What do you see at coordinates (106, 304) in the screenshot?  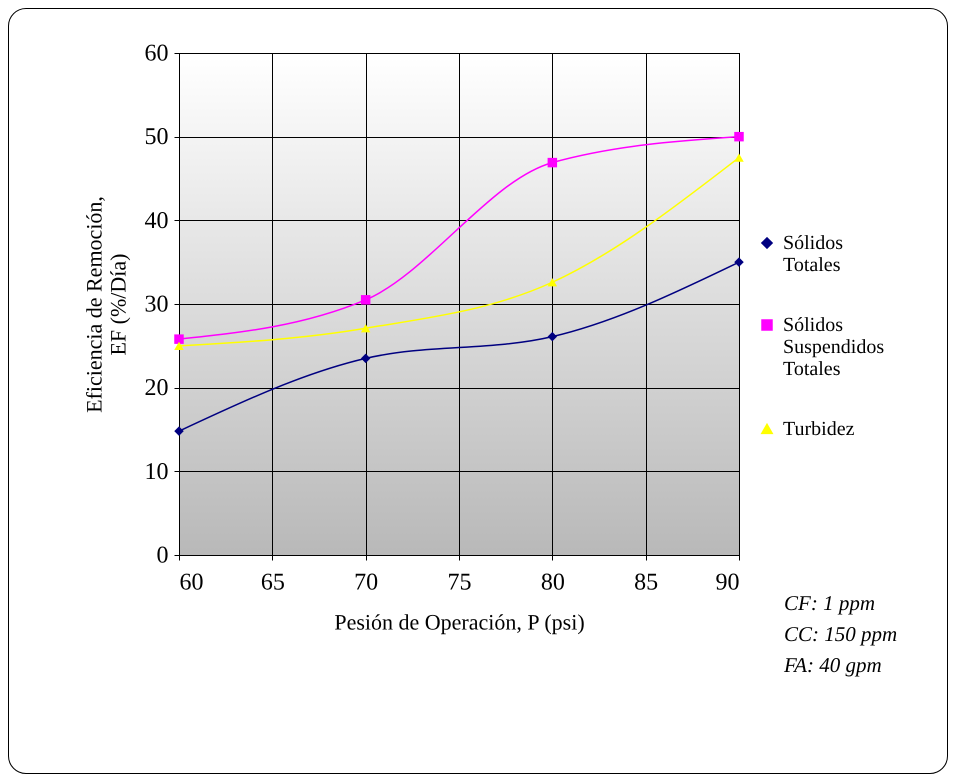 I see `y-axis-title: Eficiencia de Remoción, EF (%/Día)` at bounding box center [106, 304].